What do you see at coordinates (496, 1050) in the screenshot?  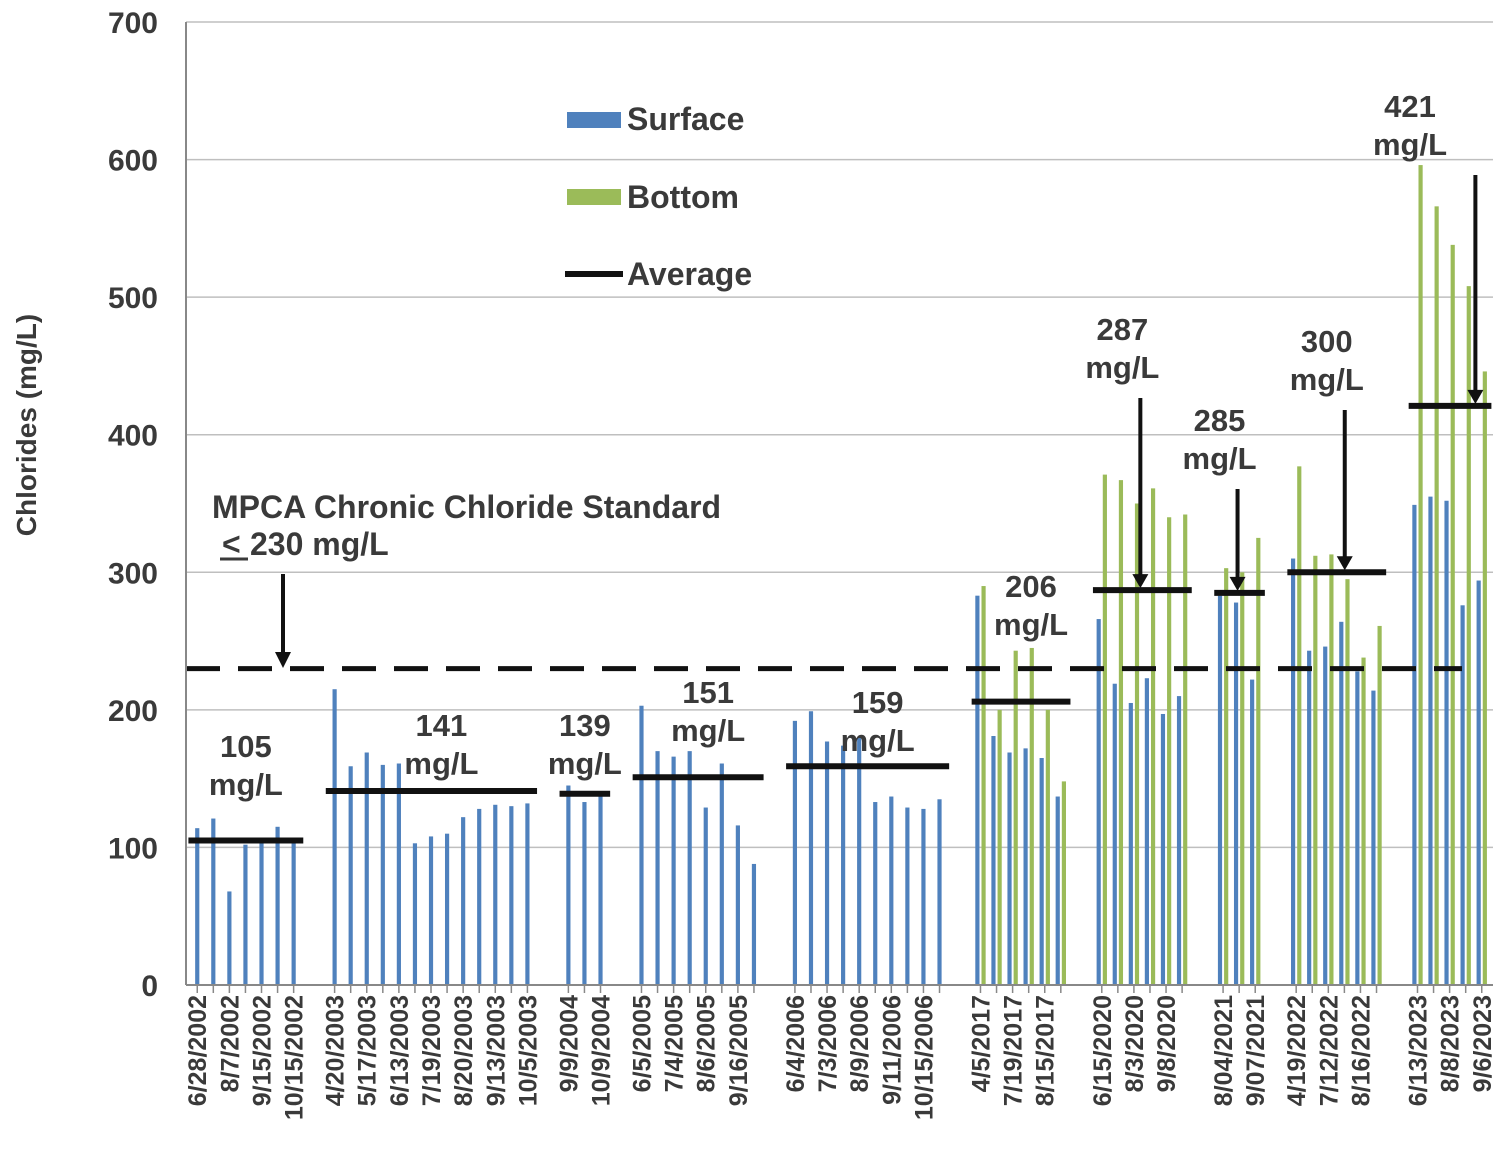 I see `x-tick-label: 9/13/2003` at bounding box center [496, 1050].